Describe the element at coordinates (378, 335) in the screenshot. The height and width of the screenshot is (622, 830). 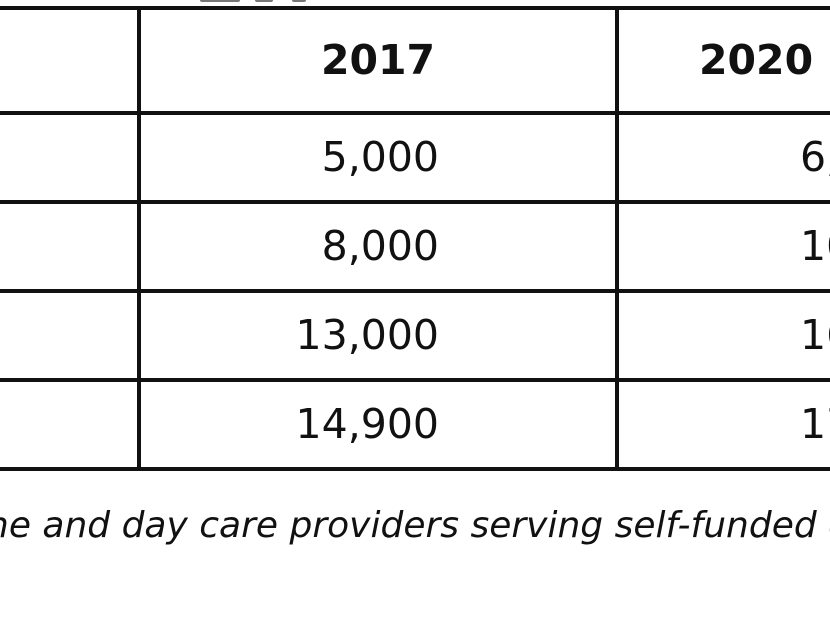
I see `cell-2017: 13,000` at that location.